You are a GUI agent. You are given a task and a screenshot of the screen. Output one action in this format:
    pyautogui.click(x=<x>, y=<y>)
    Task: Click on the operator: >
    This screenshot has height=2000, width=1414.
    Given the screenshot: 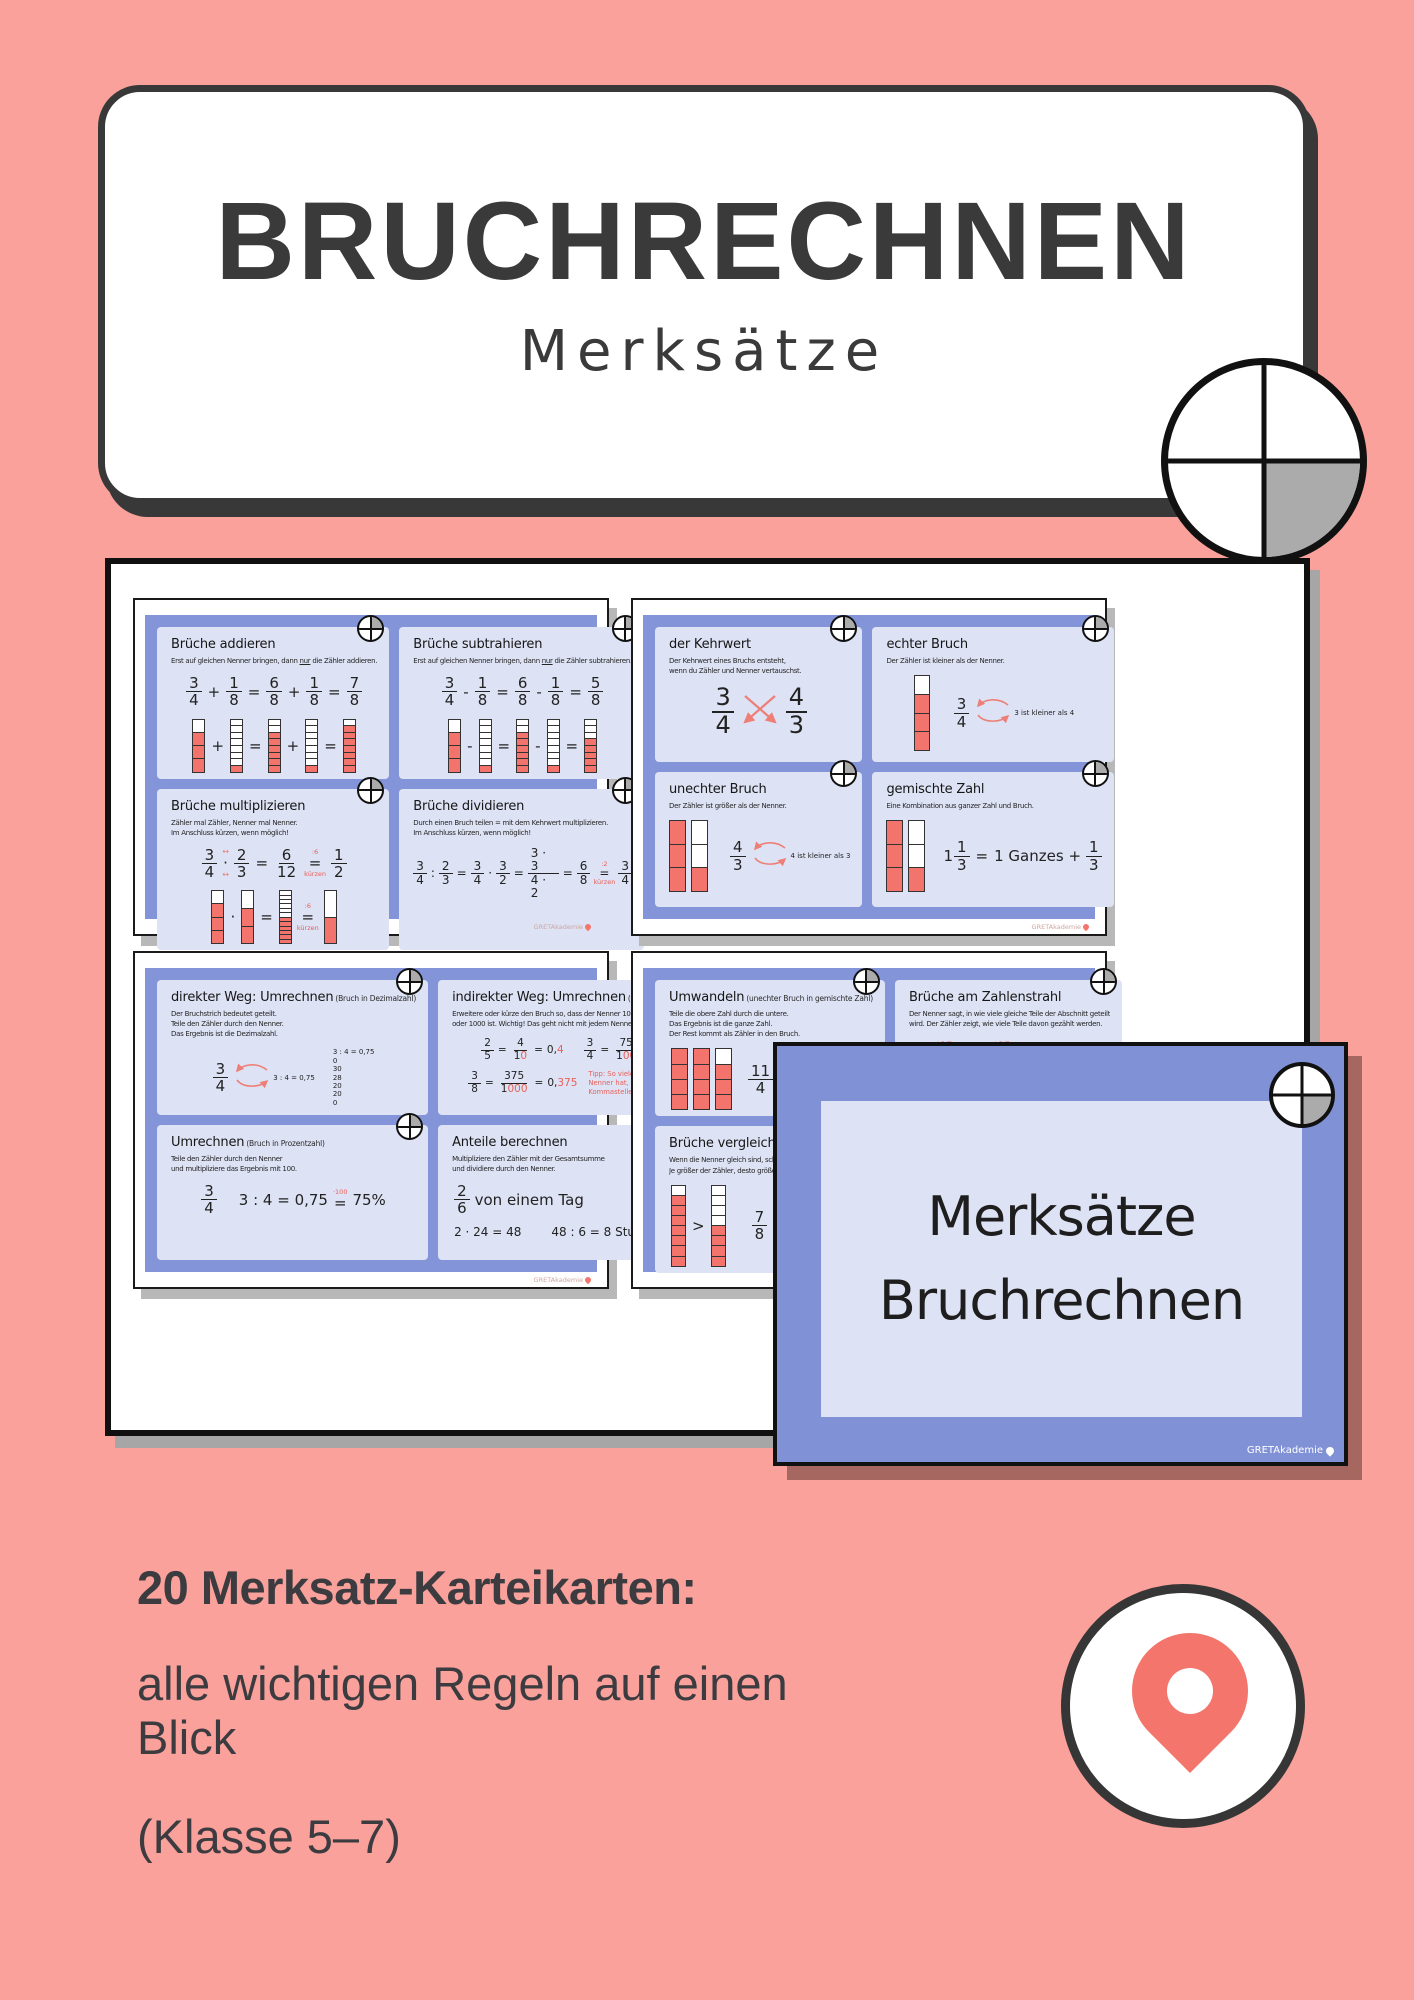 What is the action you would take?
    pyautogui.click(x=698, y=1225)
    